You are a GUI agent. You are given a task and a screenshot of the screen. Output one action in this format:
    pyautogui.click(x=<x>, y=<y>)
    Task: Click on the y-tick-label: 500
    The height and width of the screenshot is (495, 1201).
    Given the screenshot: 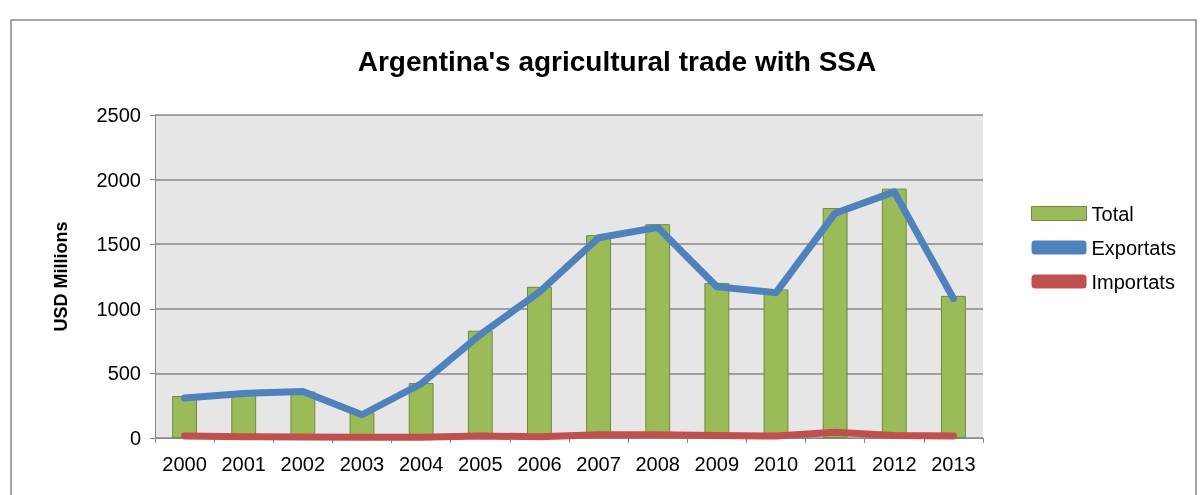 What is the action you would take?
    pyautogui.click(x=124, y=373)
    